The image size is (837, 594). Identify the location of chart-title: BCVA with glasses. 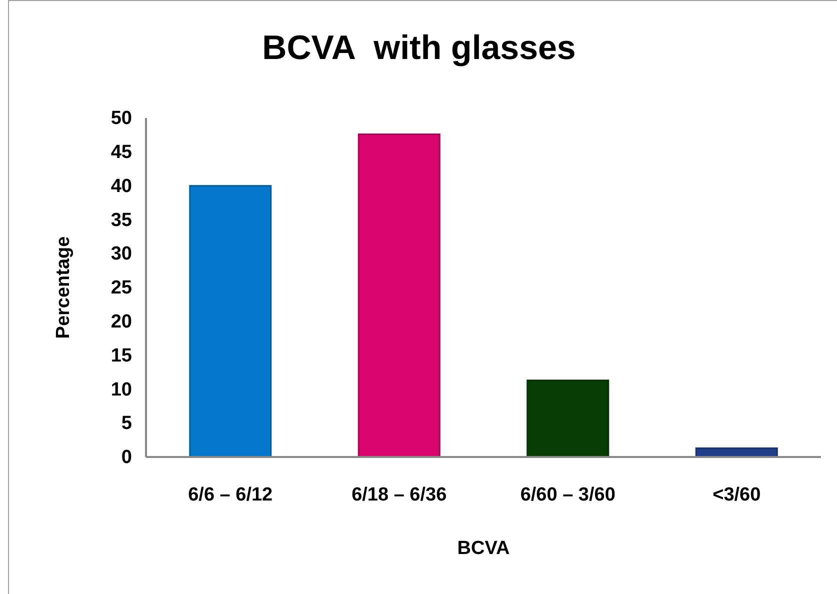
(419, 48).